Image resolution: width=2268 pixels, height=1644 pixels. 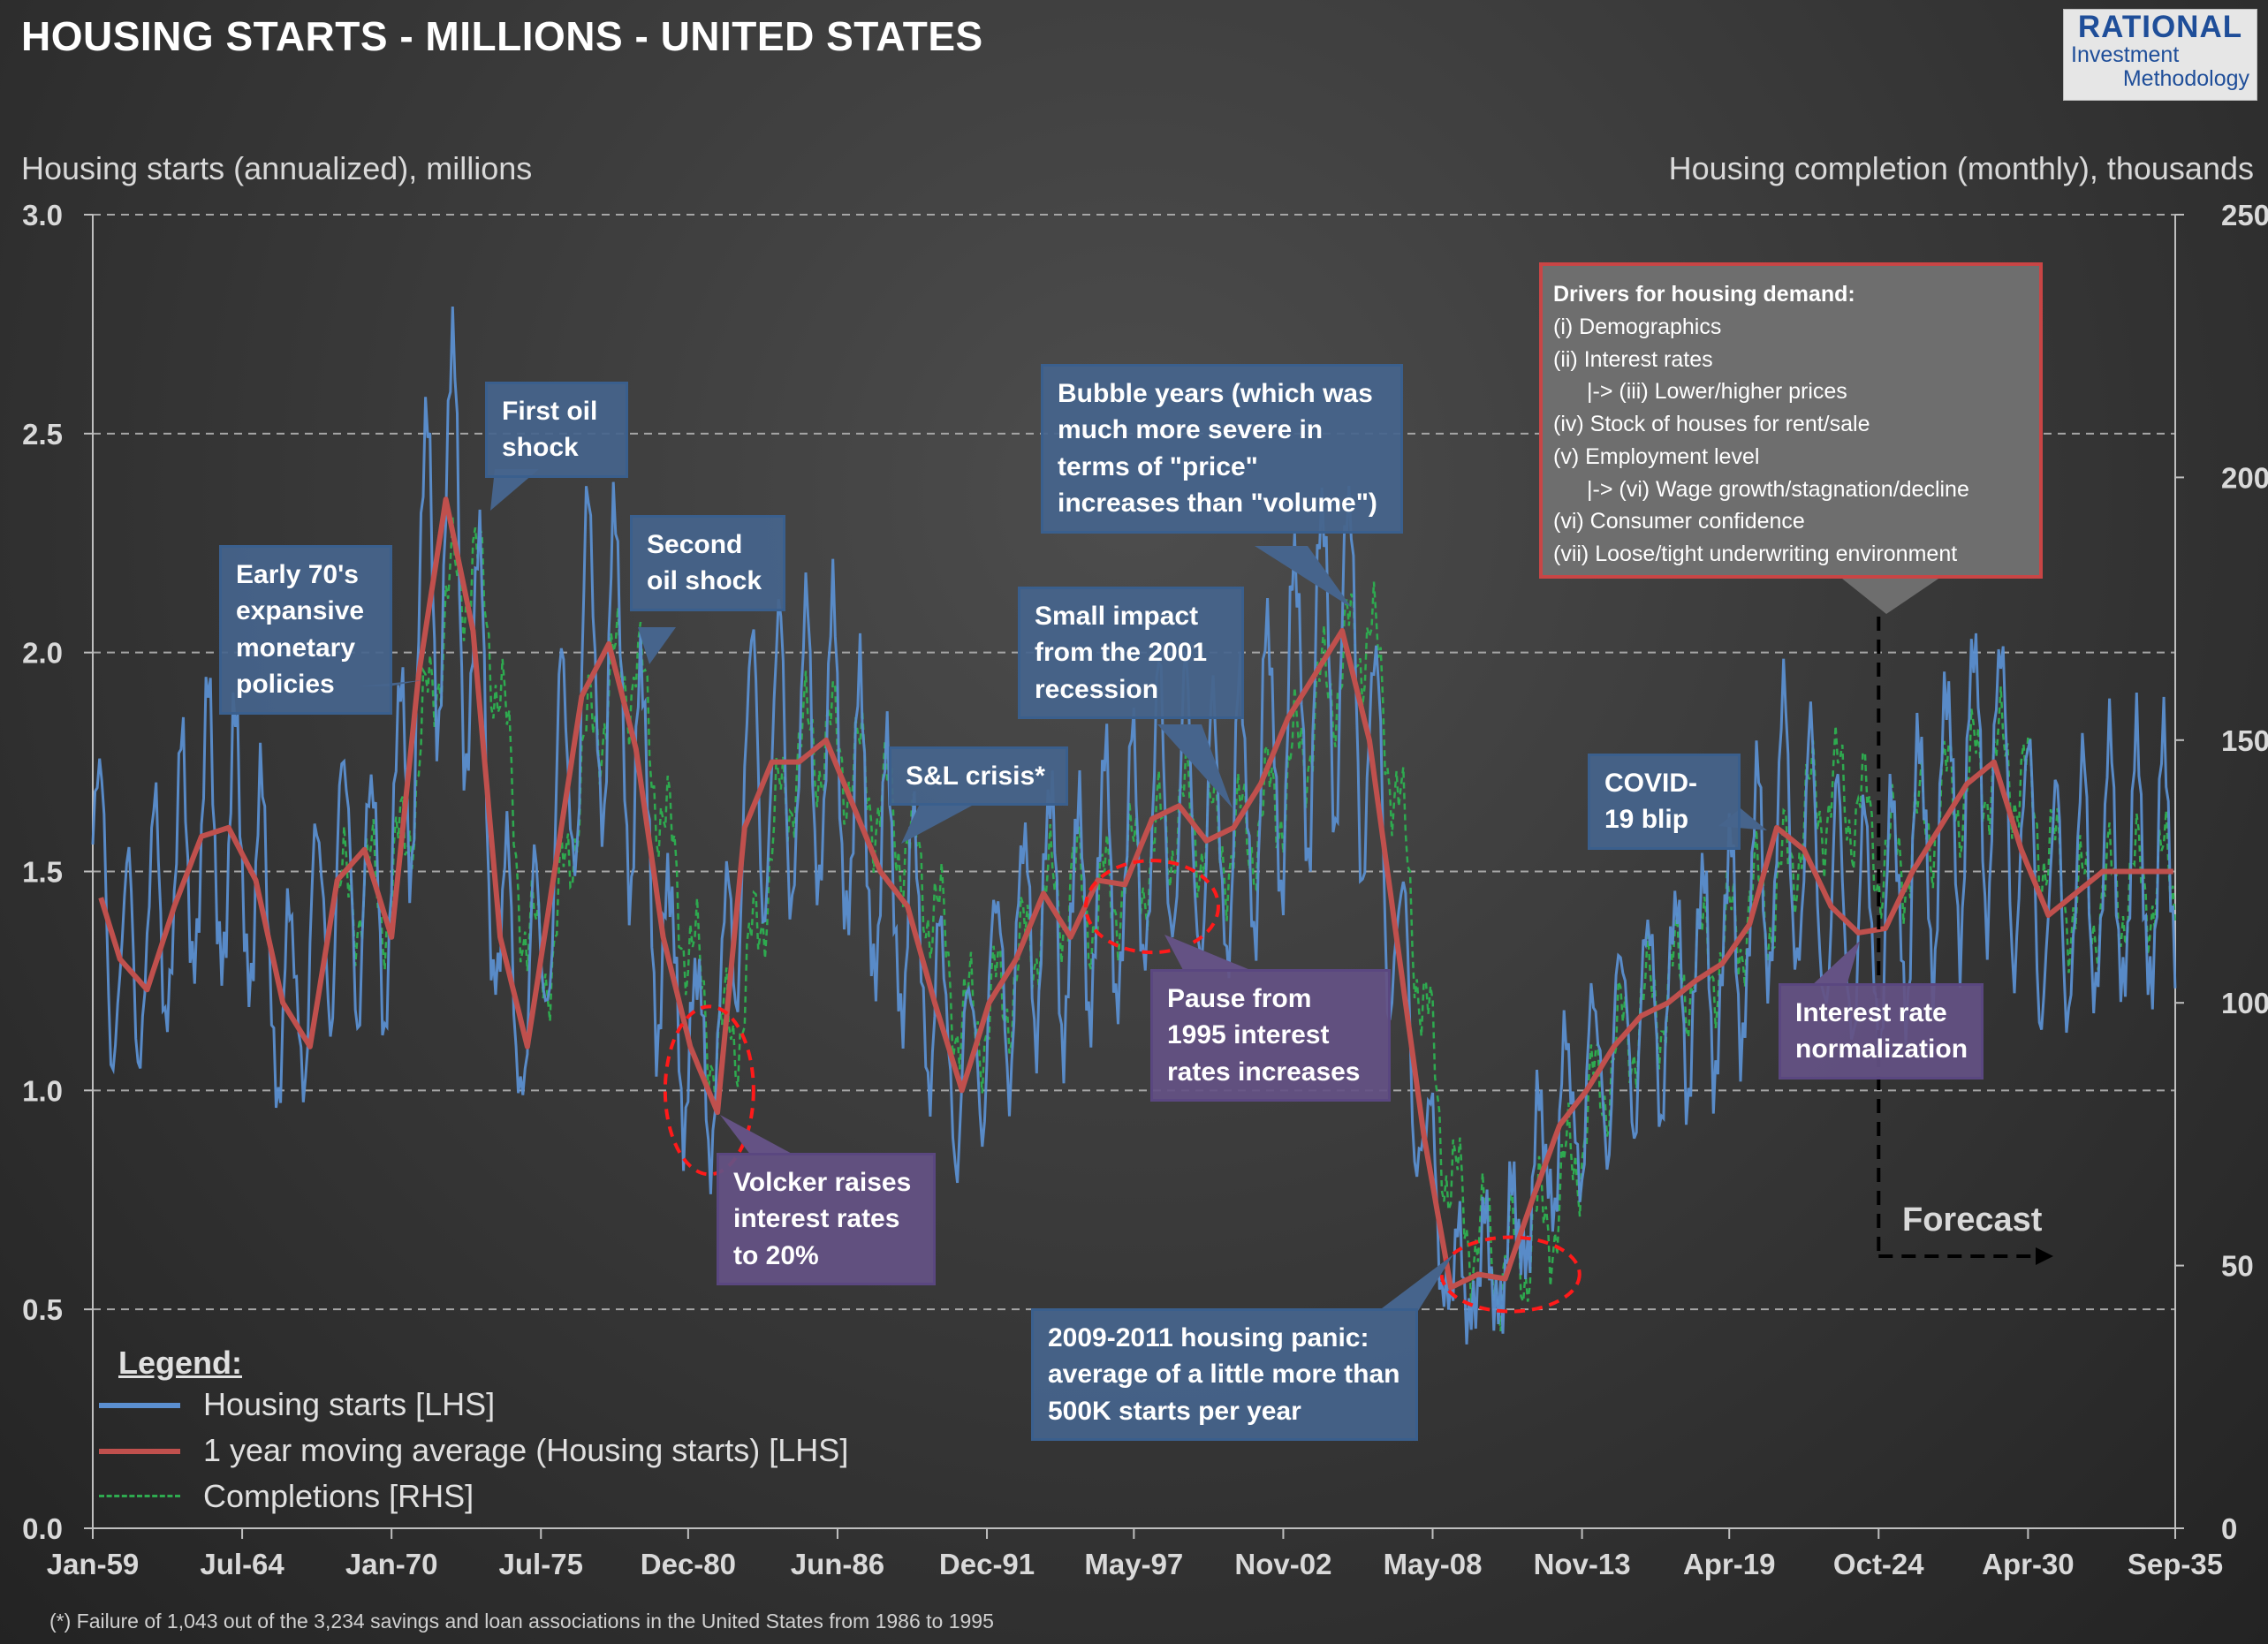 What do you see at coordinates (1270, 1036) in the screenshot?
I see `annotation-pause-1995: Pause from 1995 interest rates increases` at bounding box center [1270, 1036].